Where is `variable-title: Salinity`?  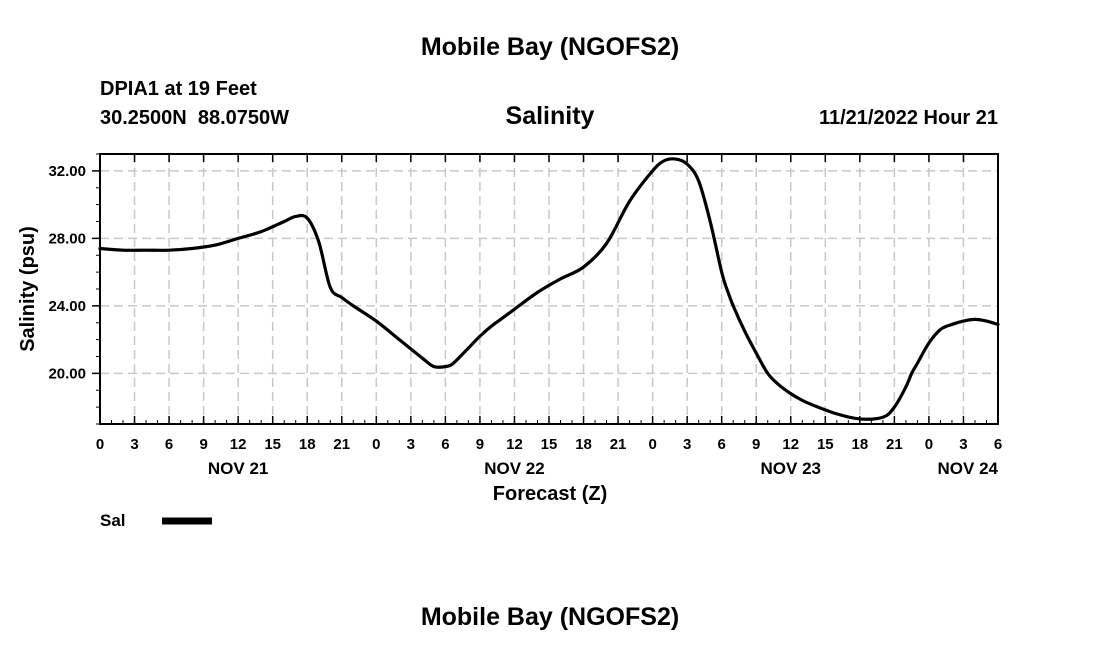
variable-title: Salinity is located at coordinates (550, 116).